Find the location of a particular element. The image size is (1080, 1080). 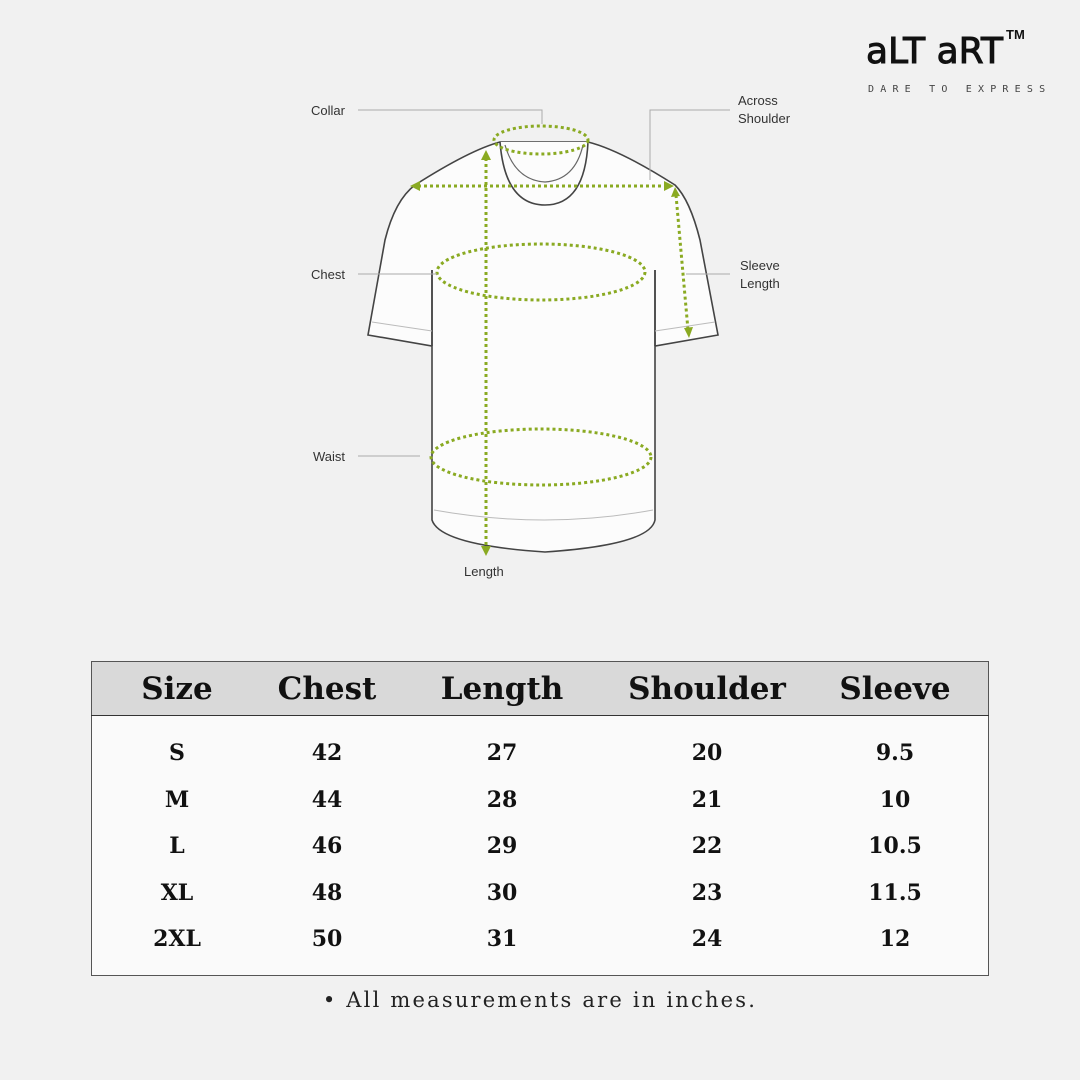

sleeve-length-measure is located at coordinates (682, 262).